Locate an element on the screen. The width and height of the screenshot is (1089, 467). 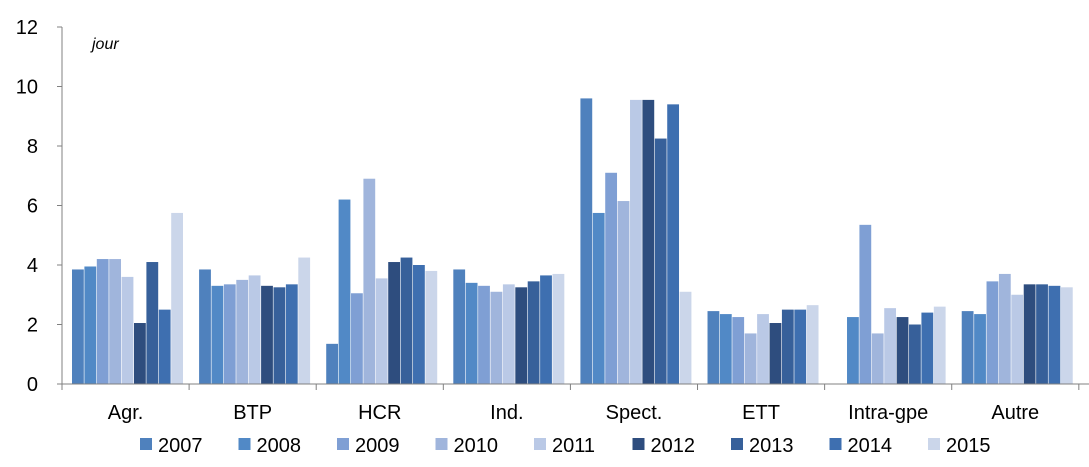
bar-2008-Autre is located at coordinates (980, 349).